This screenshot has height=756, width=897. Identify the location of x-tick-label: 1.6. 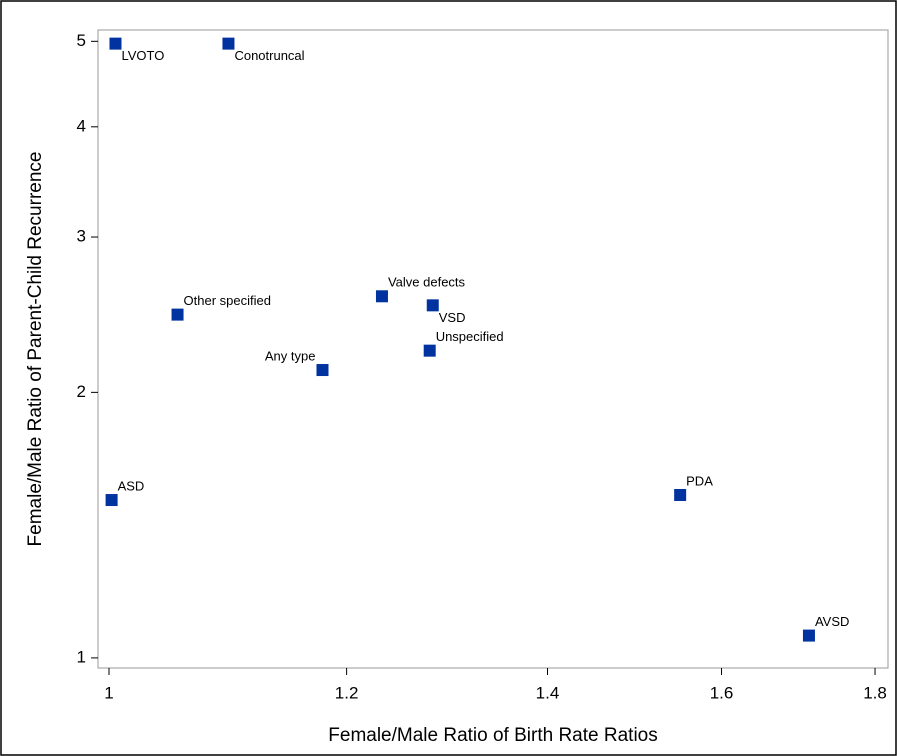
(722, 692).